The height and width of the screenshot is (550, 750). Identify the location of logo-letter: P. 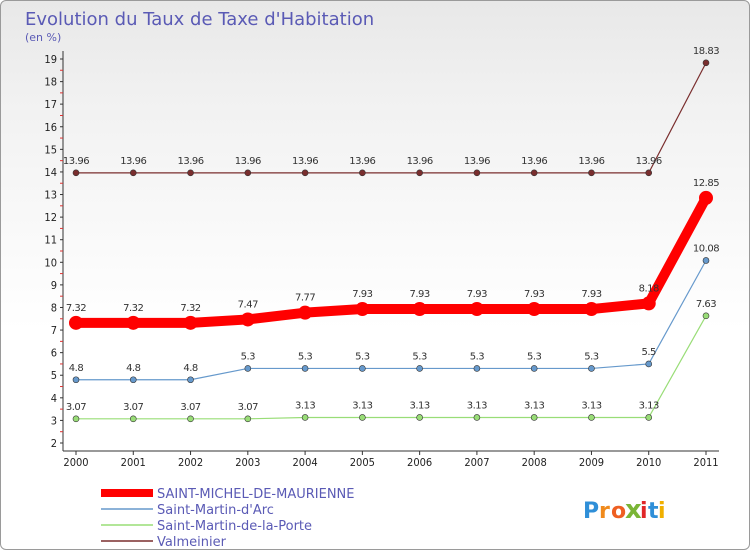
(591, 511).